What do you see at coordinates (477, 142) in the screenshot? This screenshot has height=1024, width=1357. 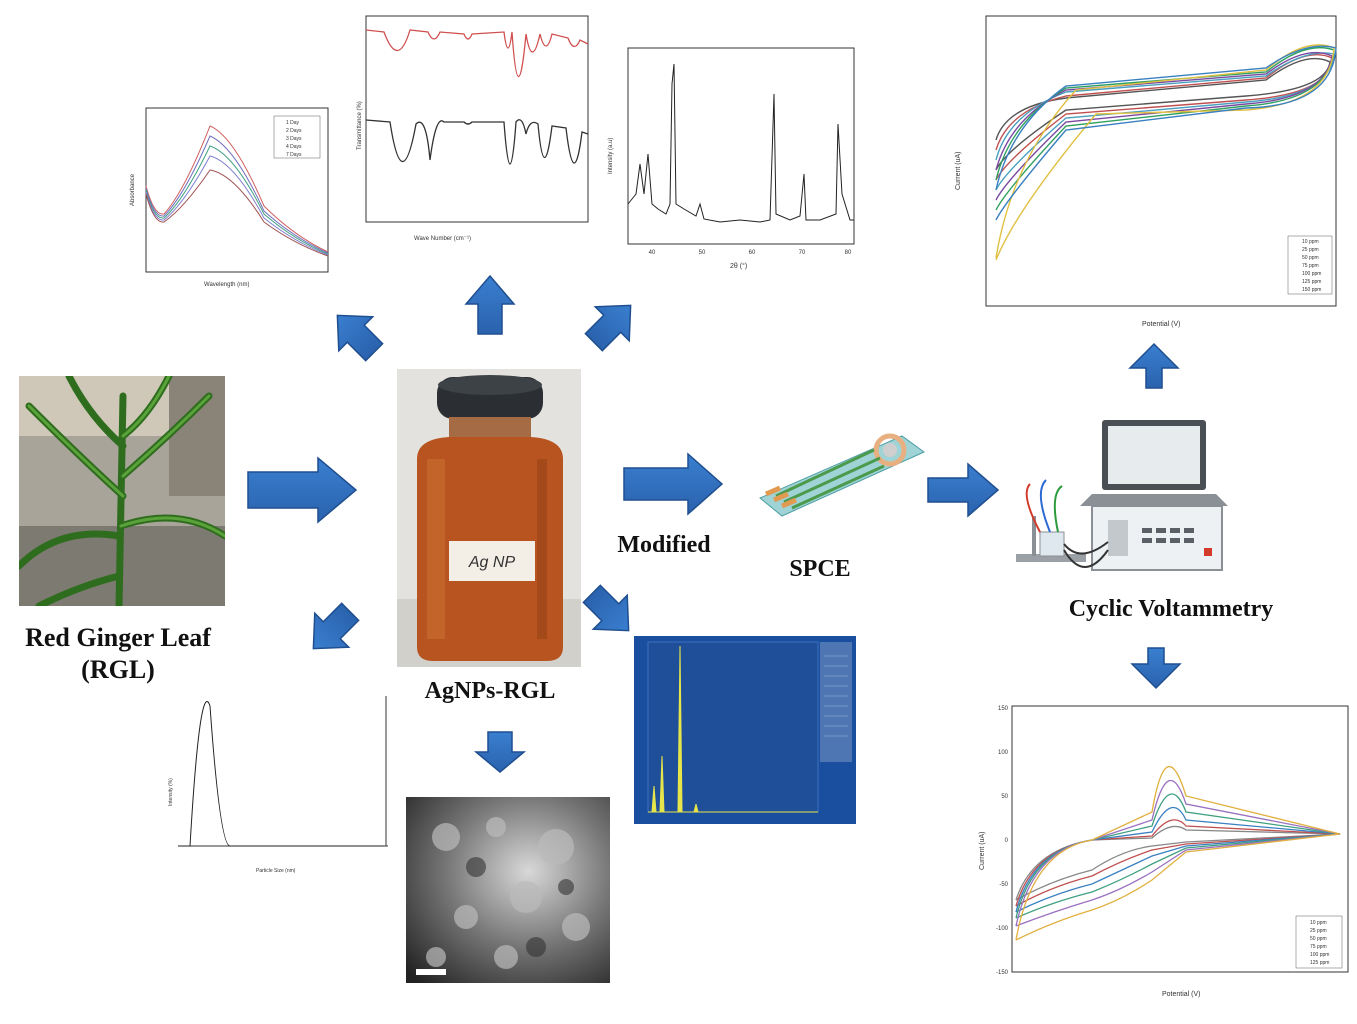 I see `ftir-curve-bottom` at bounding box center [477, 142].